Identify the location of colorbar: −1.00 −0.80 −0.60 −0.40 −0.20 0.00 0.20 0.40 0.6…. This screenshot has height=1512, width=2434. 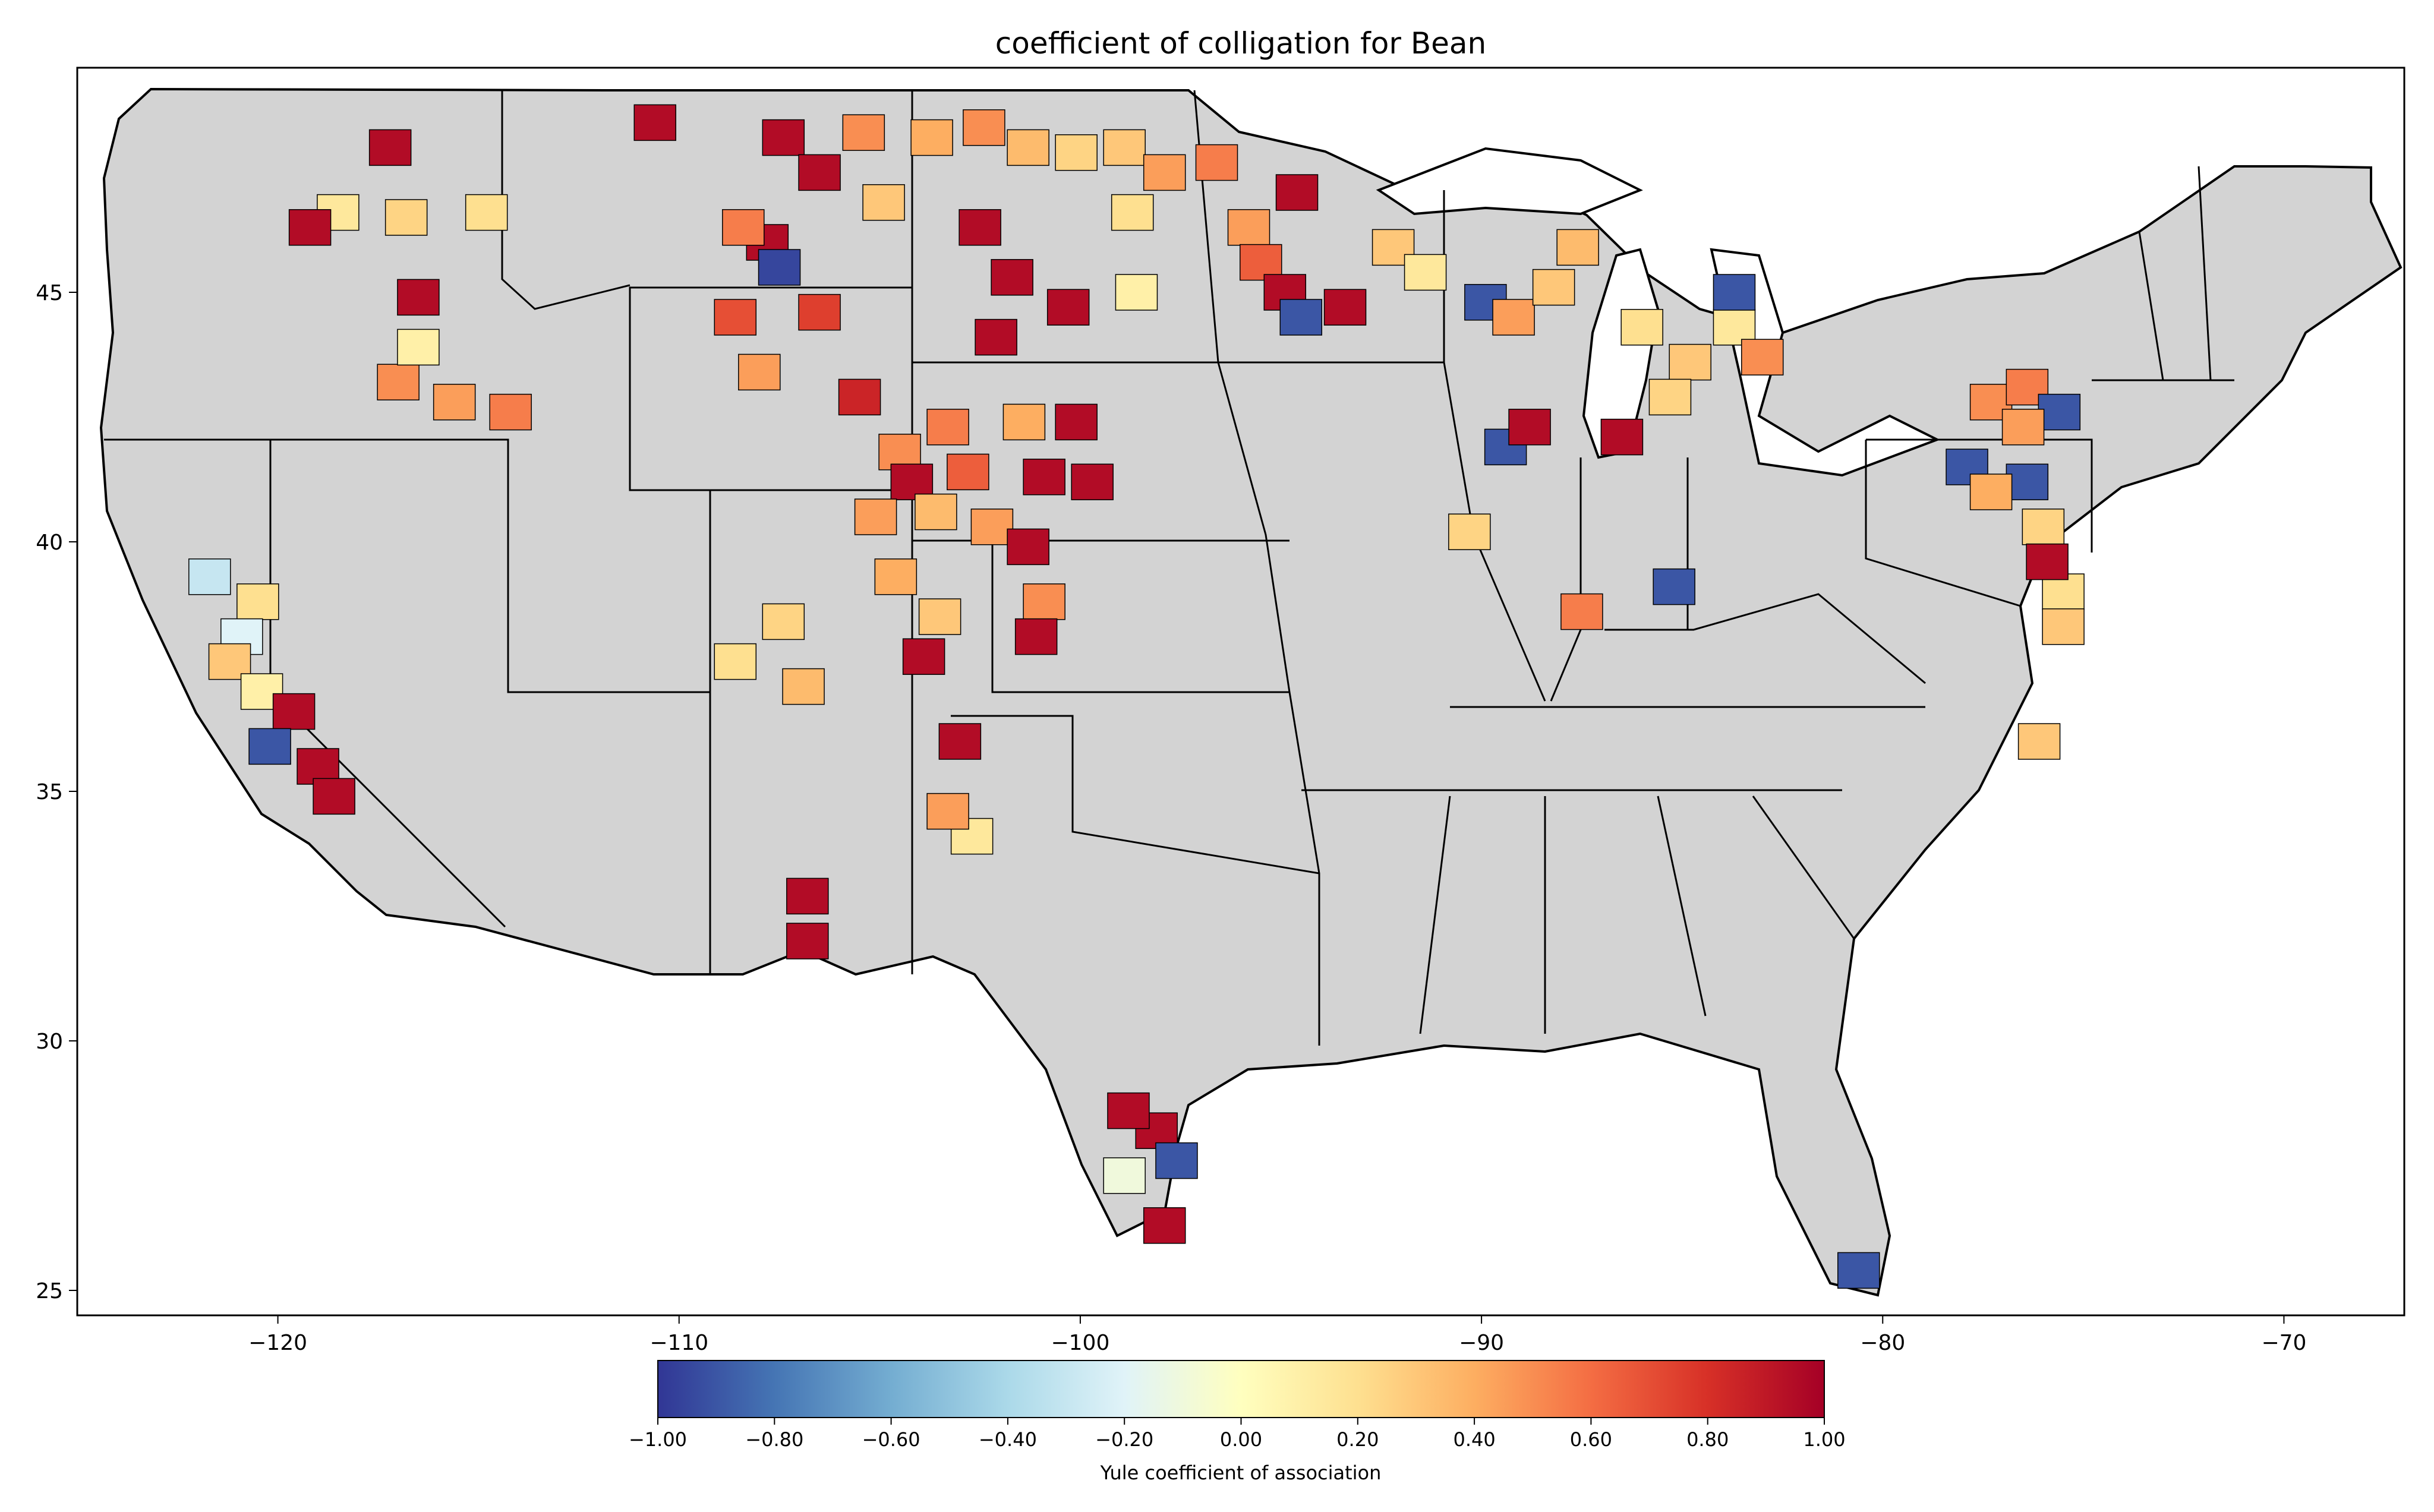
(1237, 1422).